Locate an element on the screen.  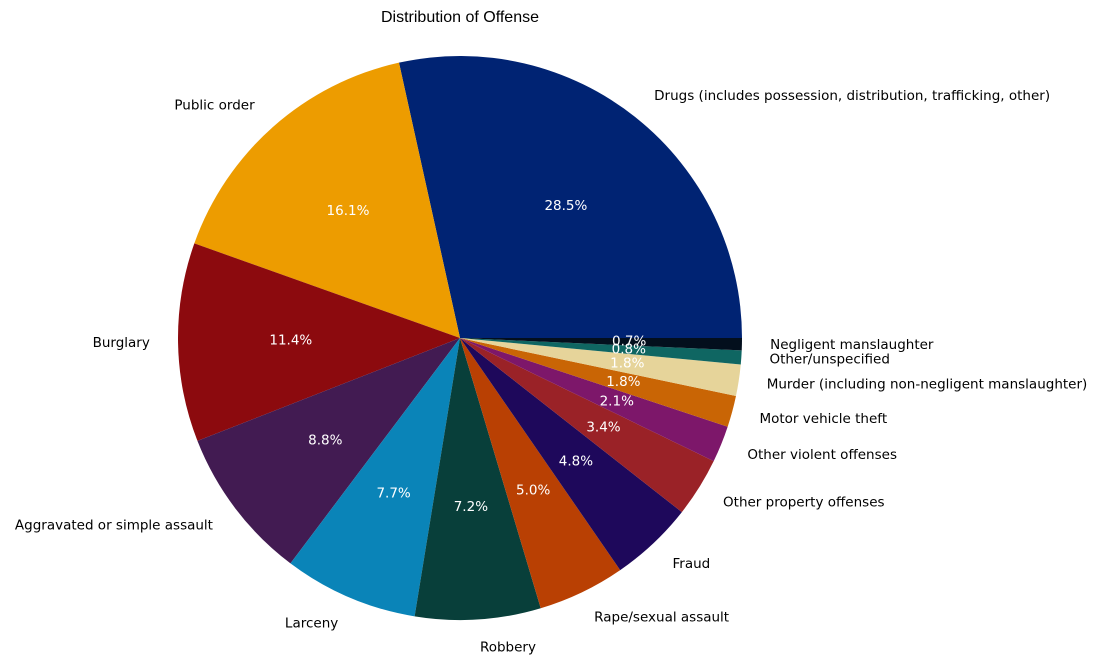
pct-label-public-order: 16.1% is located at coordinates (348, 211).